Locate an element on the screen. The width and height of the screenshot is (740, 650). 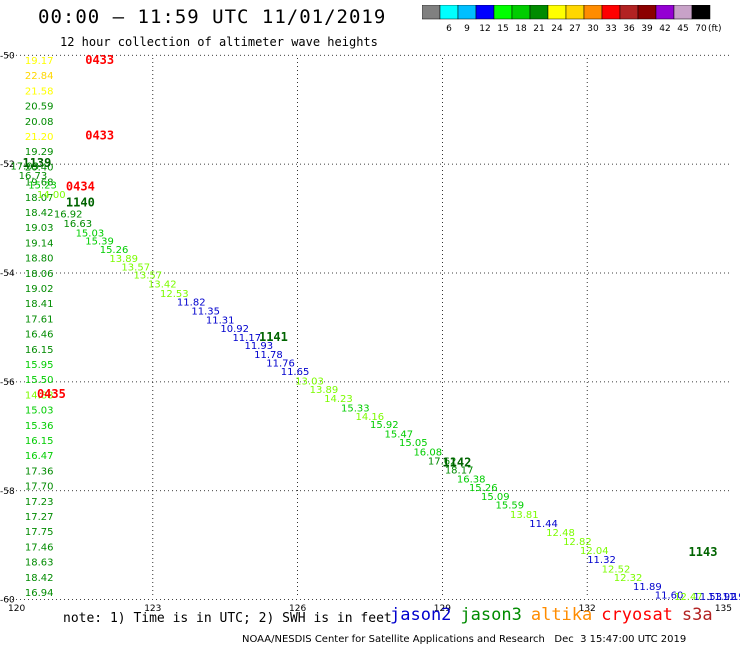
pass-time-label: 0434 is located at coordinates (80, 186).